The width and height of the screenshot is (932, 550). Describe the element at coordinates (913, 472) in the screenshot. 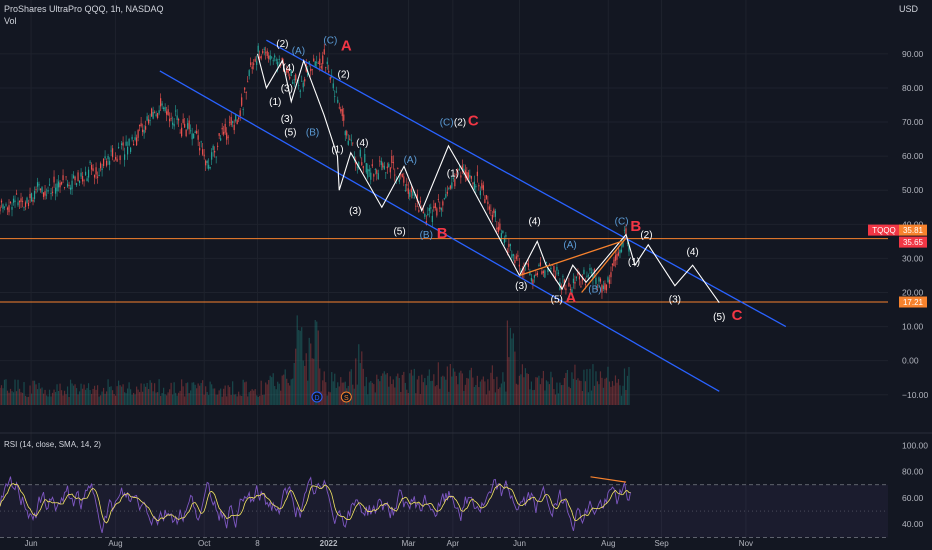

I see `rsi-tick-label: 80.00` at that location.